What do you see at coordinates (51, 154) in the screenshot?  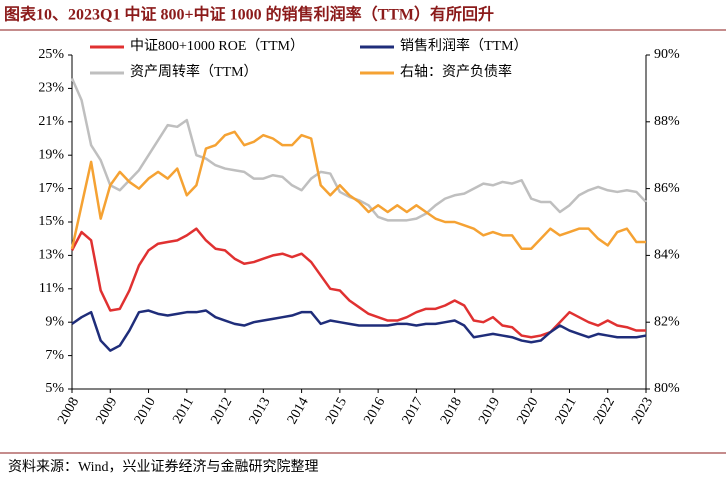 I see `y-tick-label: 19%` at bounding box center [51, 154].